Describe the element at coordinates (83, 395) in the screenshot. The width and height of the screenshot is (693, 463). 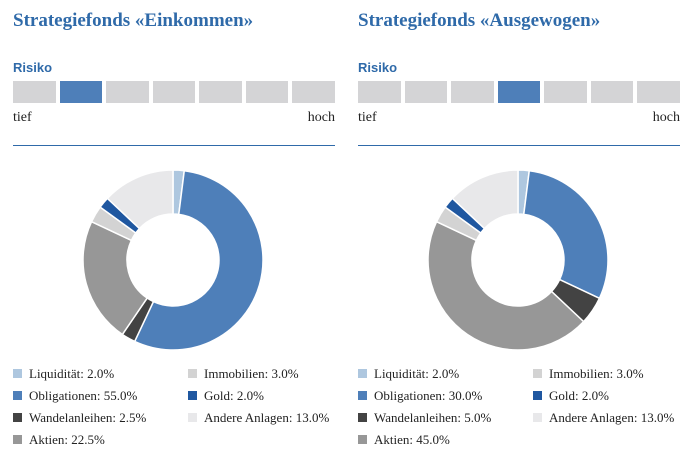
I see `legend-label: Obligationen: 55.0%` at that location.